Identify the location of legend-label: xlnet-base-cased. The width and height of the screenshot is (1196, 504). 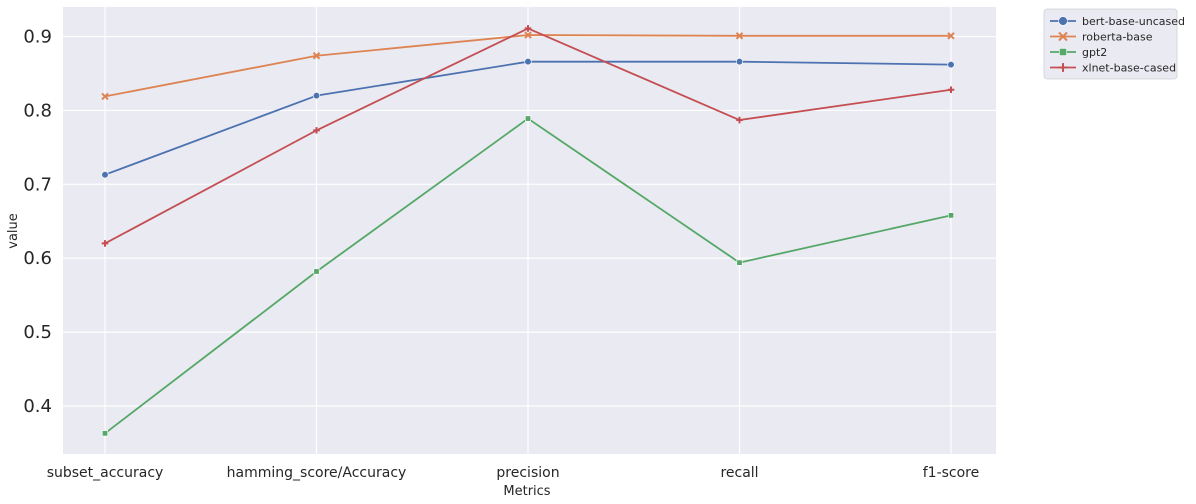
(1129, 68).